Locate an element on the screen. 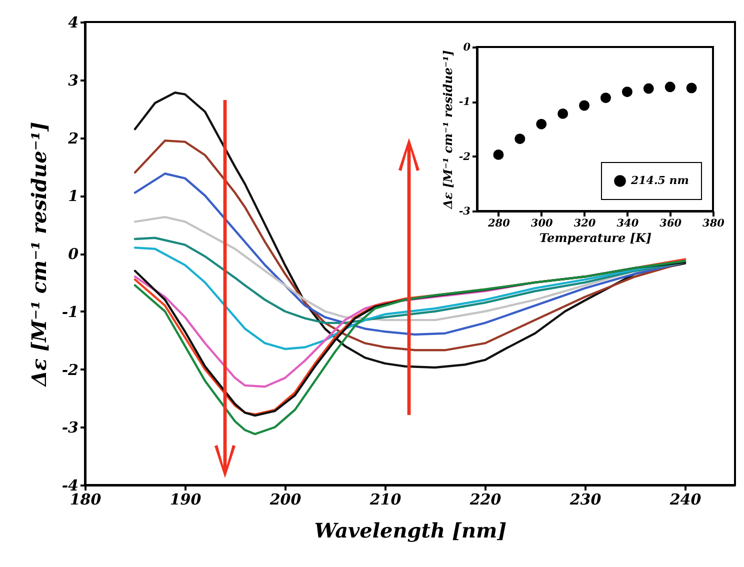  x-tick-label: 200 is located at coordinates (285, 499).